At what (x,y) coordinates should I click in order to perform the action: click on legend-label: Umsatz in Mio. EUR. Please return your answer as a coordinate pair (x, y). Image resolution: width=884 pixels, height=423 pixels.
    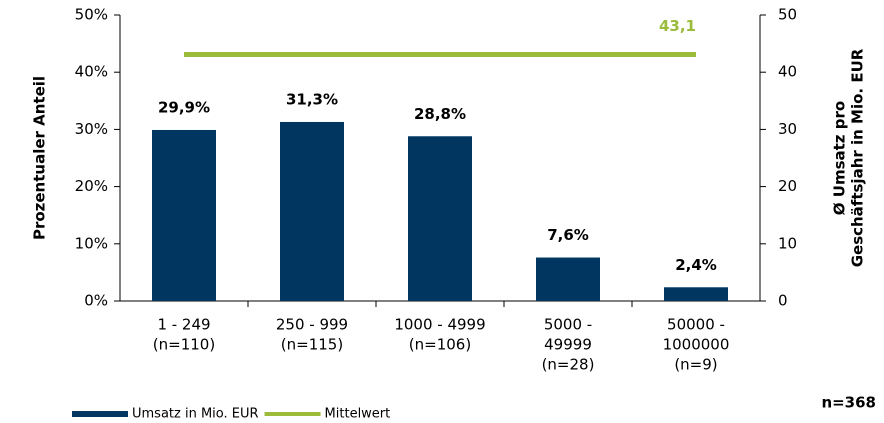
    Looking at the image, I should click on (195, 414).